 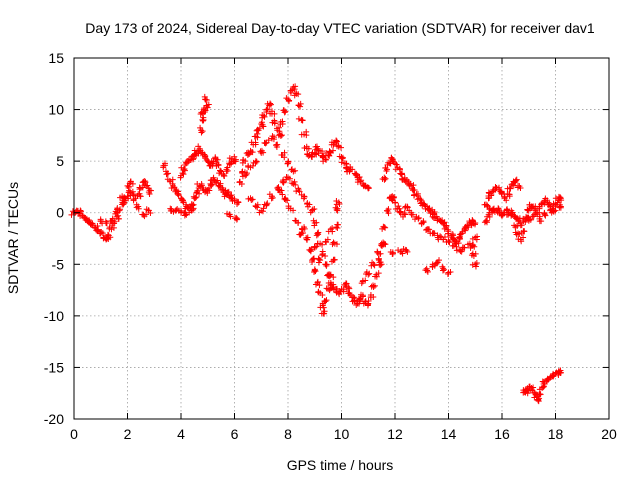 I want to click on x-tick-label: 2, so click(x=128, y=434).